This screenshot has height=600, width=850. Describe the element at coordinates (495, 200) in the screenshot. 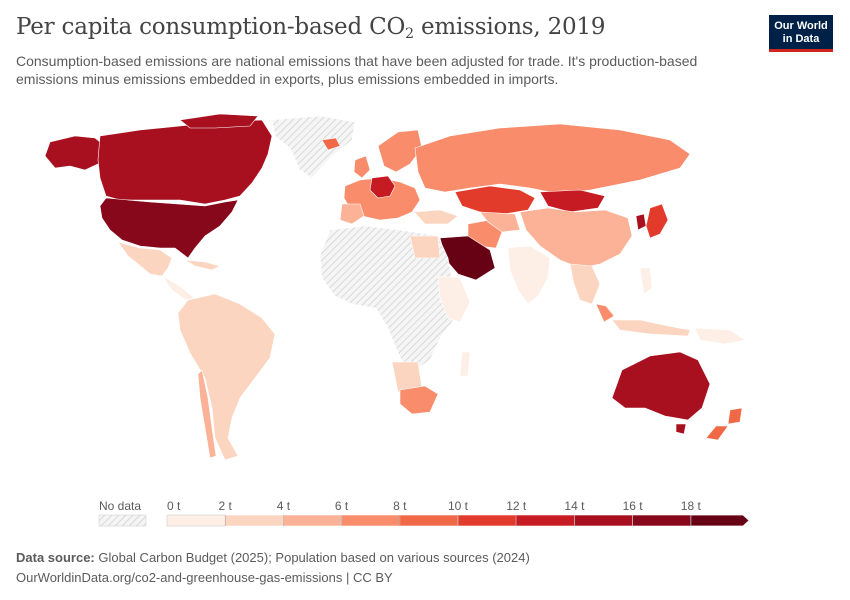

I see `region-kazakhstan` at that location.